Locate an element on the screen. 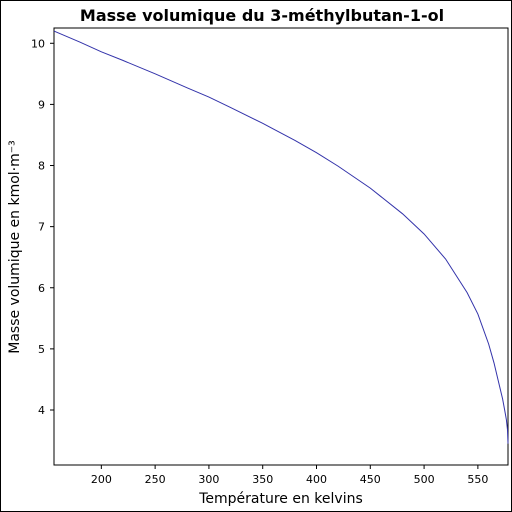 Image resolution: width=512 pixels, height=512 pixels. x-tick-label: 200 is located at coordinates (101, 479).